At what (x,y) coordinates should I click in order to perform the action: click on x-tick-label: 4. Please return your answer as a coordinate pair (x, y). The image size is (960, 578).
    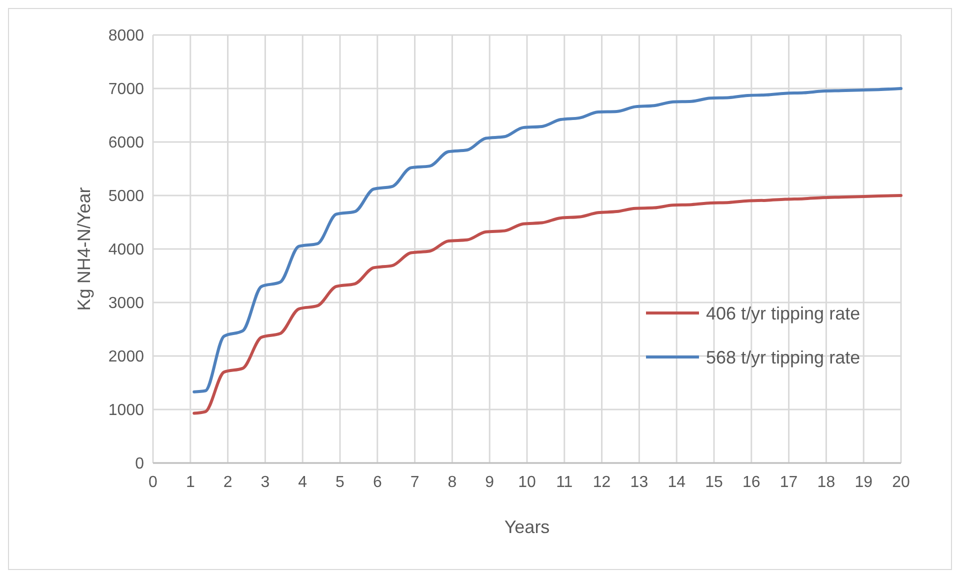
    Looking at the image, I should click on (303, 482).